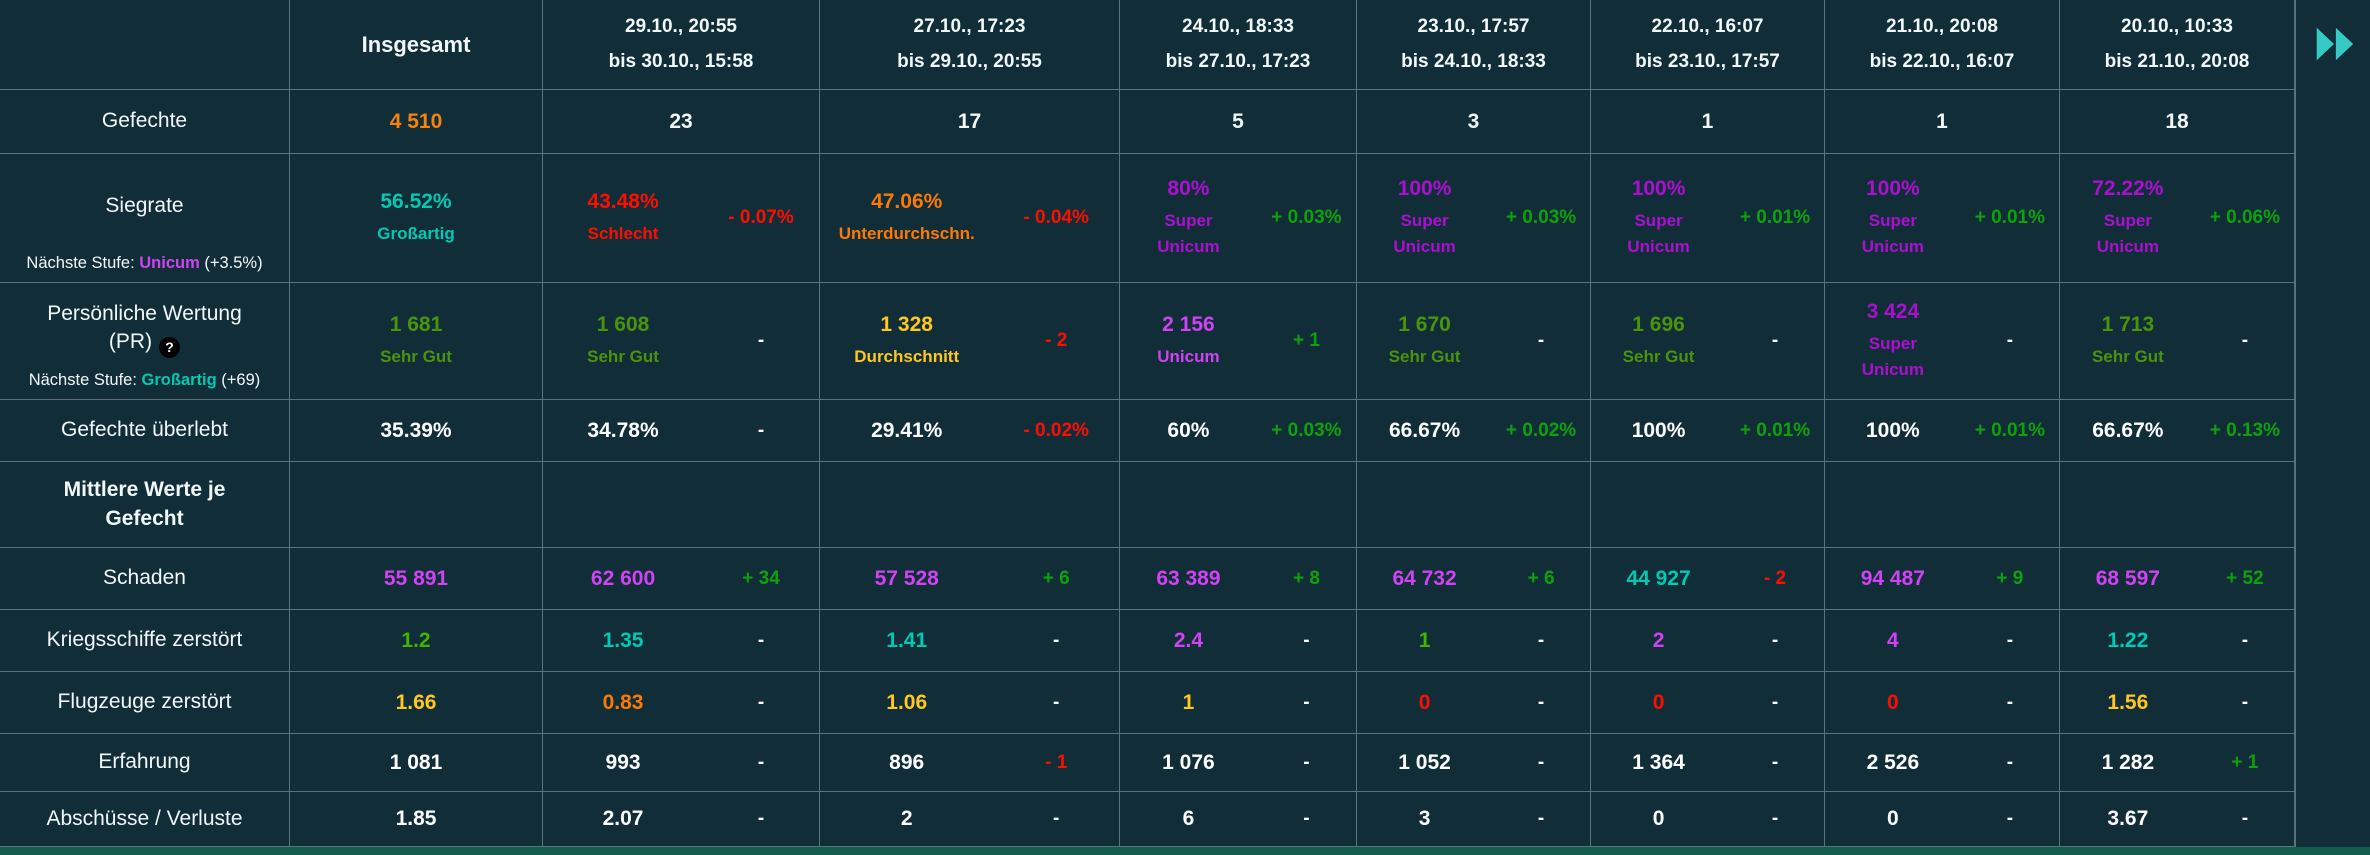 Image resolution: width=2370 pixels, height=855 pixels. I want to click on stat-value: 0.83, so click(623, 702).